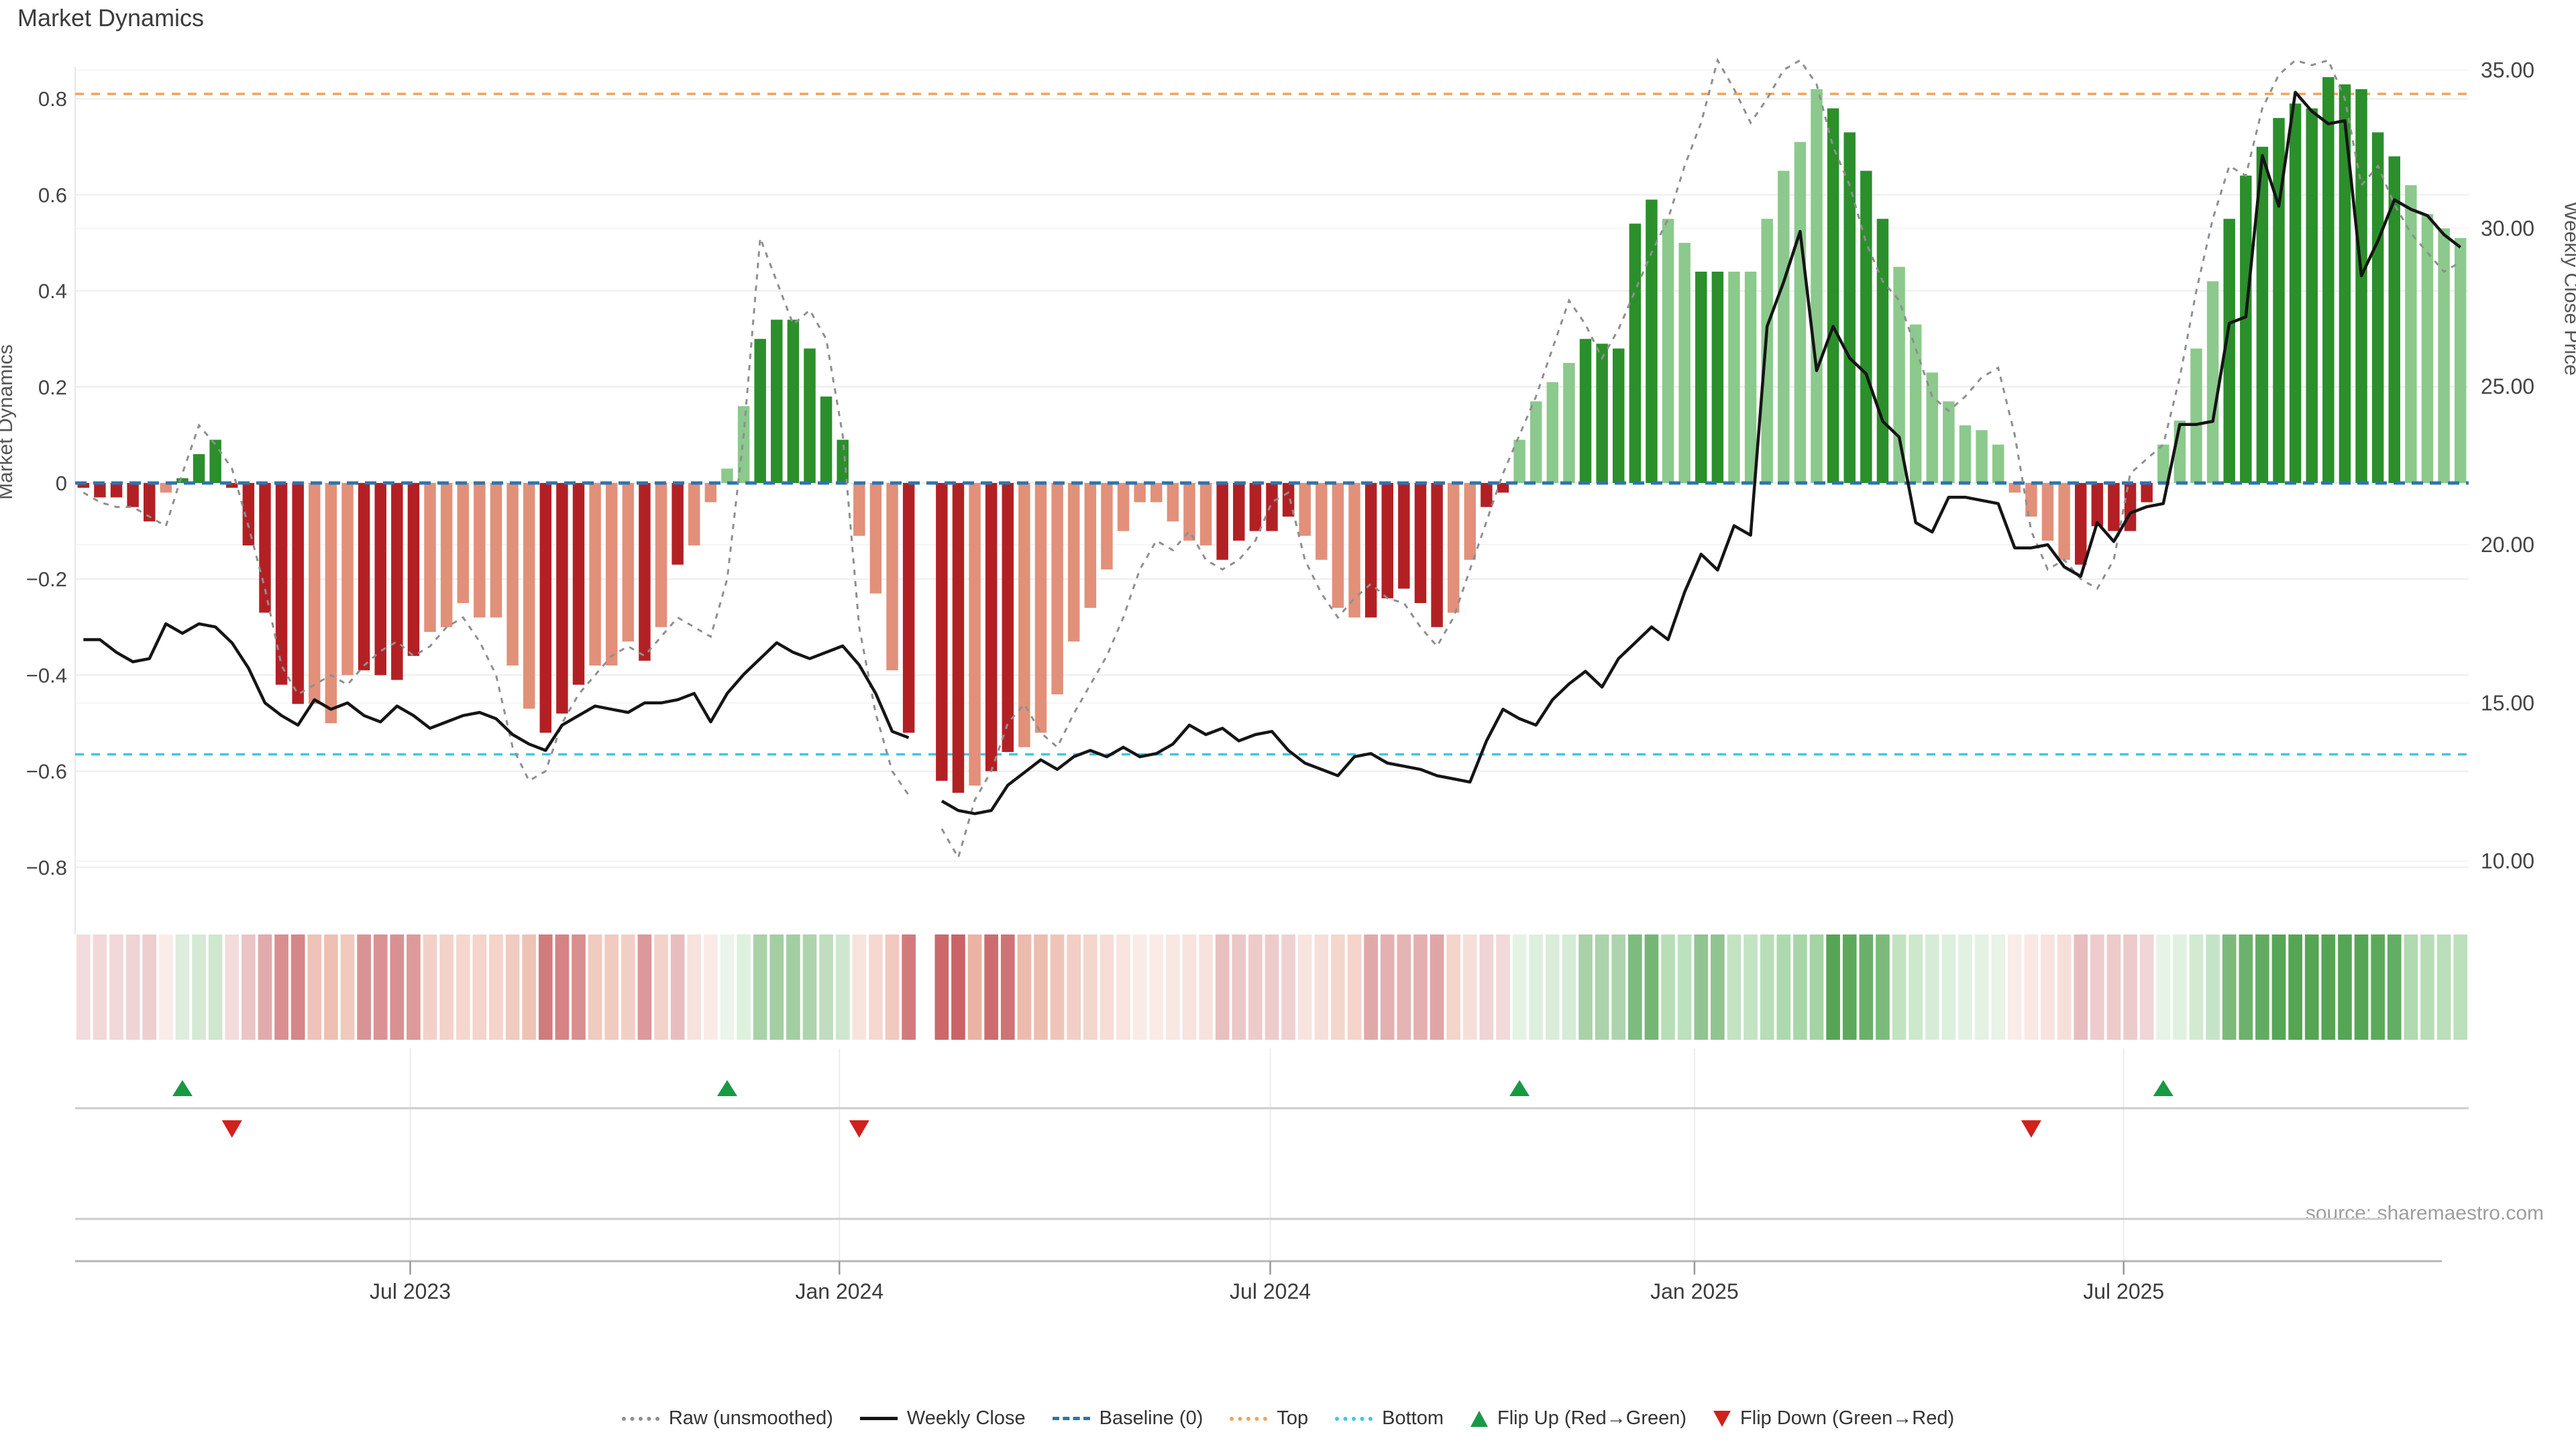  Describe the element at coordinates (46, 675) in the screenshot. I see `svg-text: −0.4` at that location.